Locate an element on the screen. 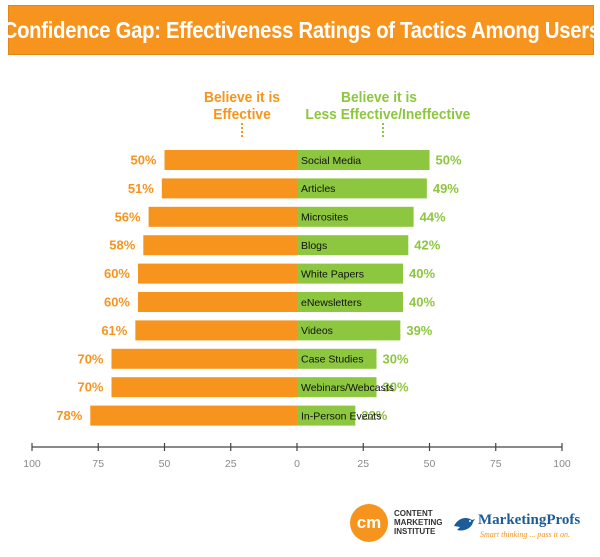  value-label-effective: 50% is located at coordinates (143, 160).